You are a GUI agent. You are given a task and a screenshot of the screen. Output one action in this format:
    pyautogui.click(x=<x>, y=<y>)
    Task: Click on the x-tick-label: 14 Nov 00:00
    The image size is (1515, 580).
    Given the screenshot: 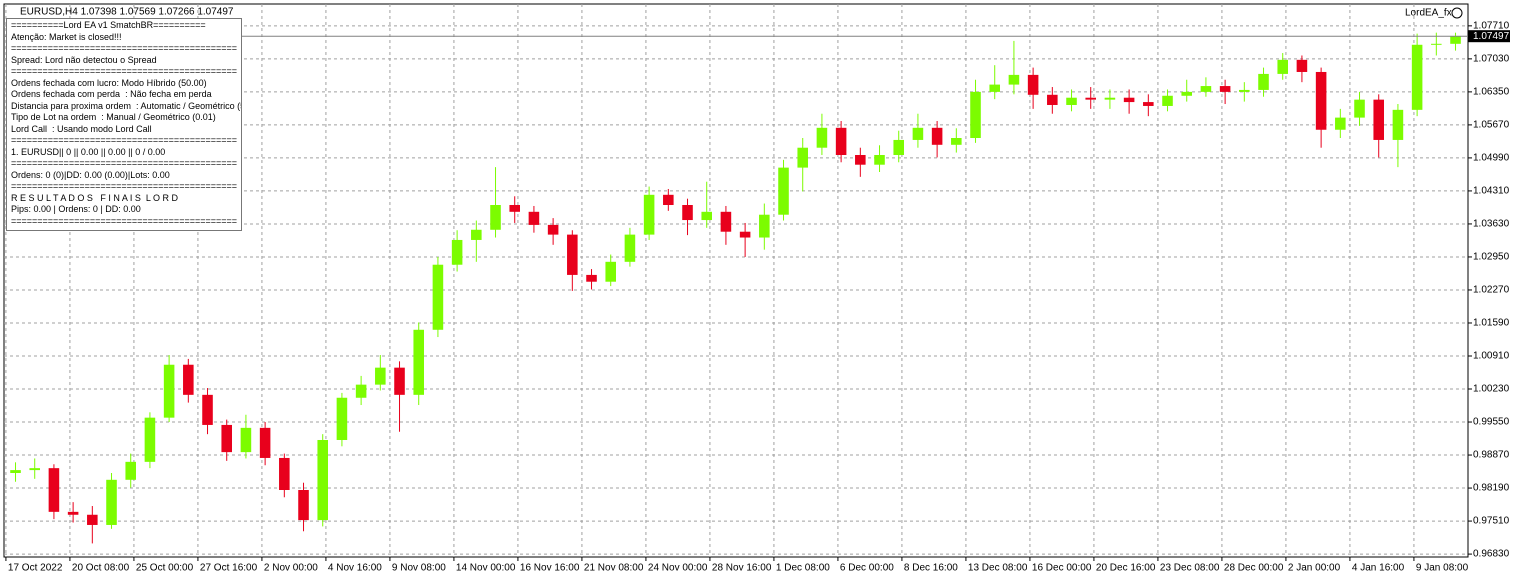 What is the action you would take?
    pyautogui.click(x=486, y=568)
    